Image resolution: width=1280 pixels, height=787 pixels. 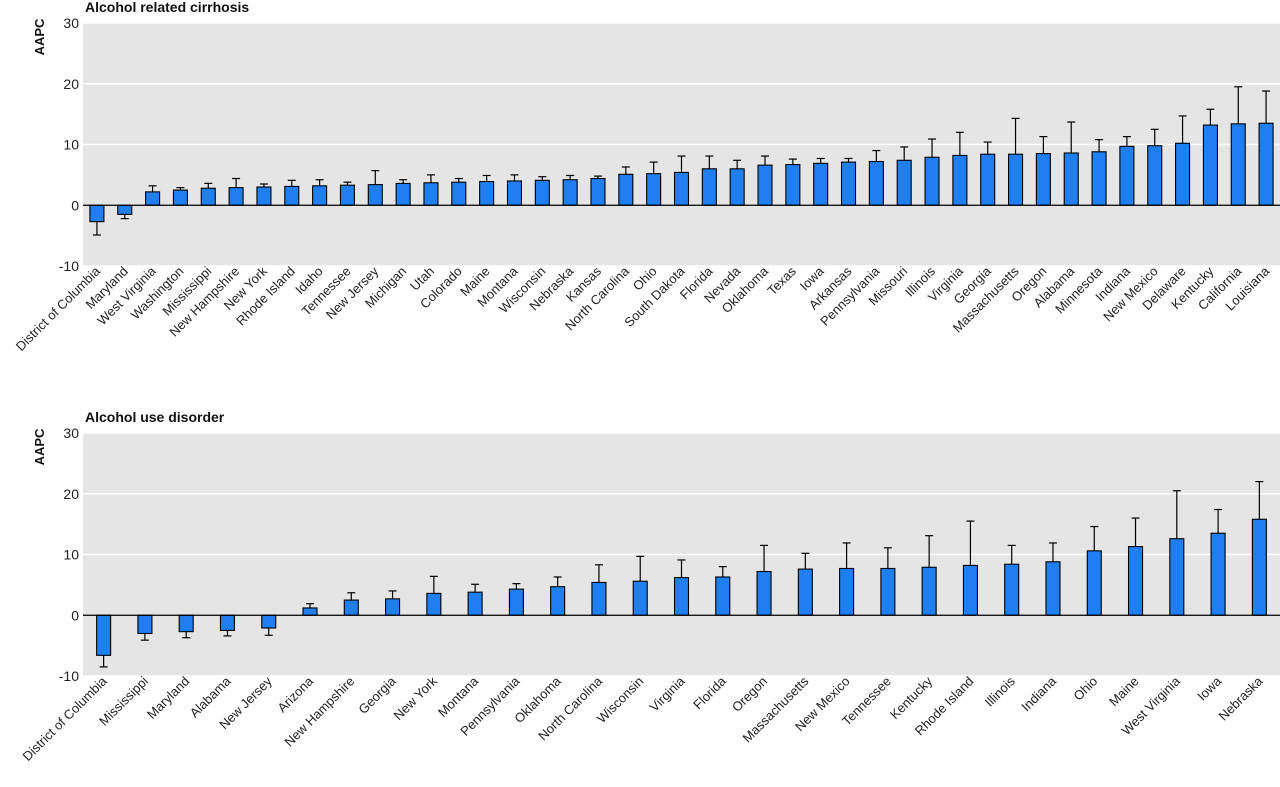 What do you see at coordinates (416, 698) in the screenshot?
I see `x-tick-label: New York` at bounding box center [416, 698].